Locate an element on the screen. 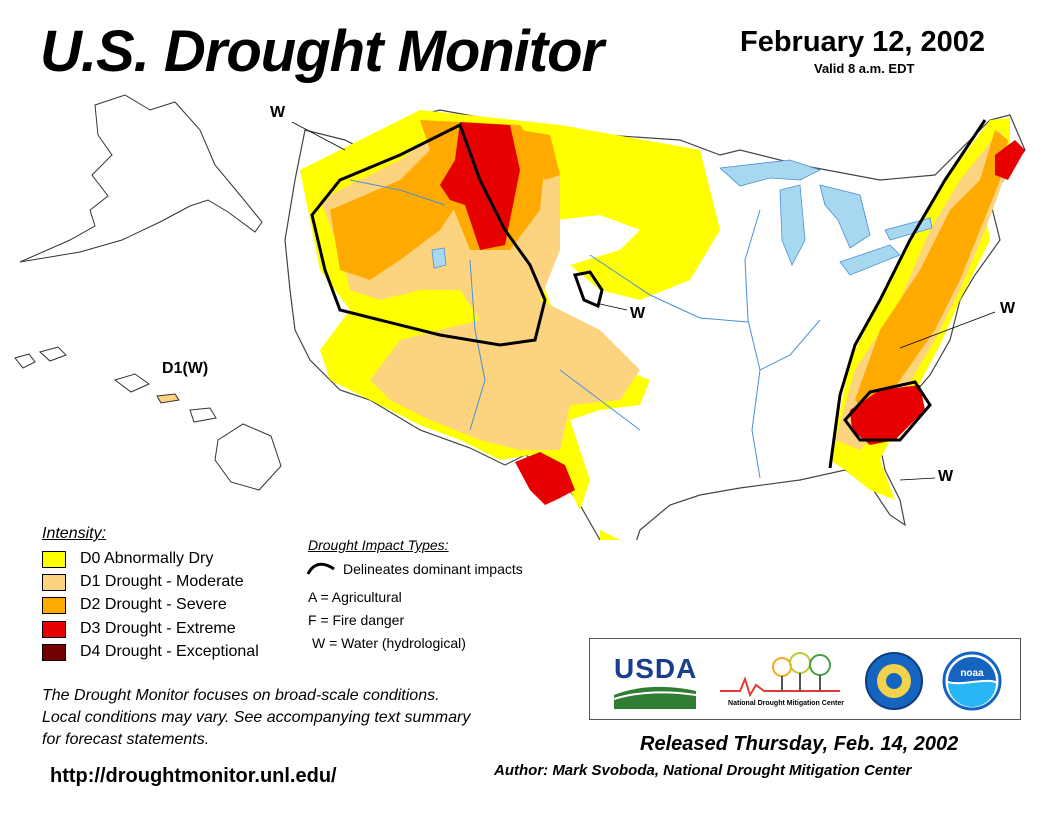  map-label-w-southeast: W is located at coordinates (946, 476).